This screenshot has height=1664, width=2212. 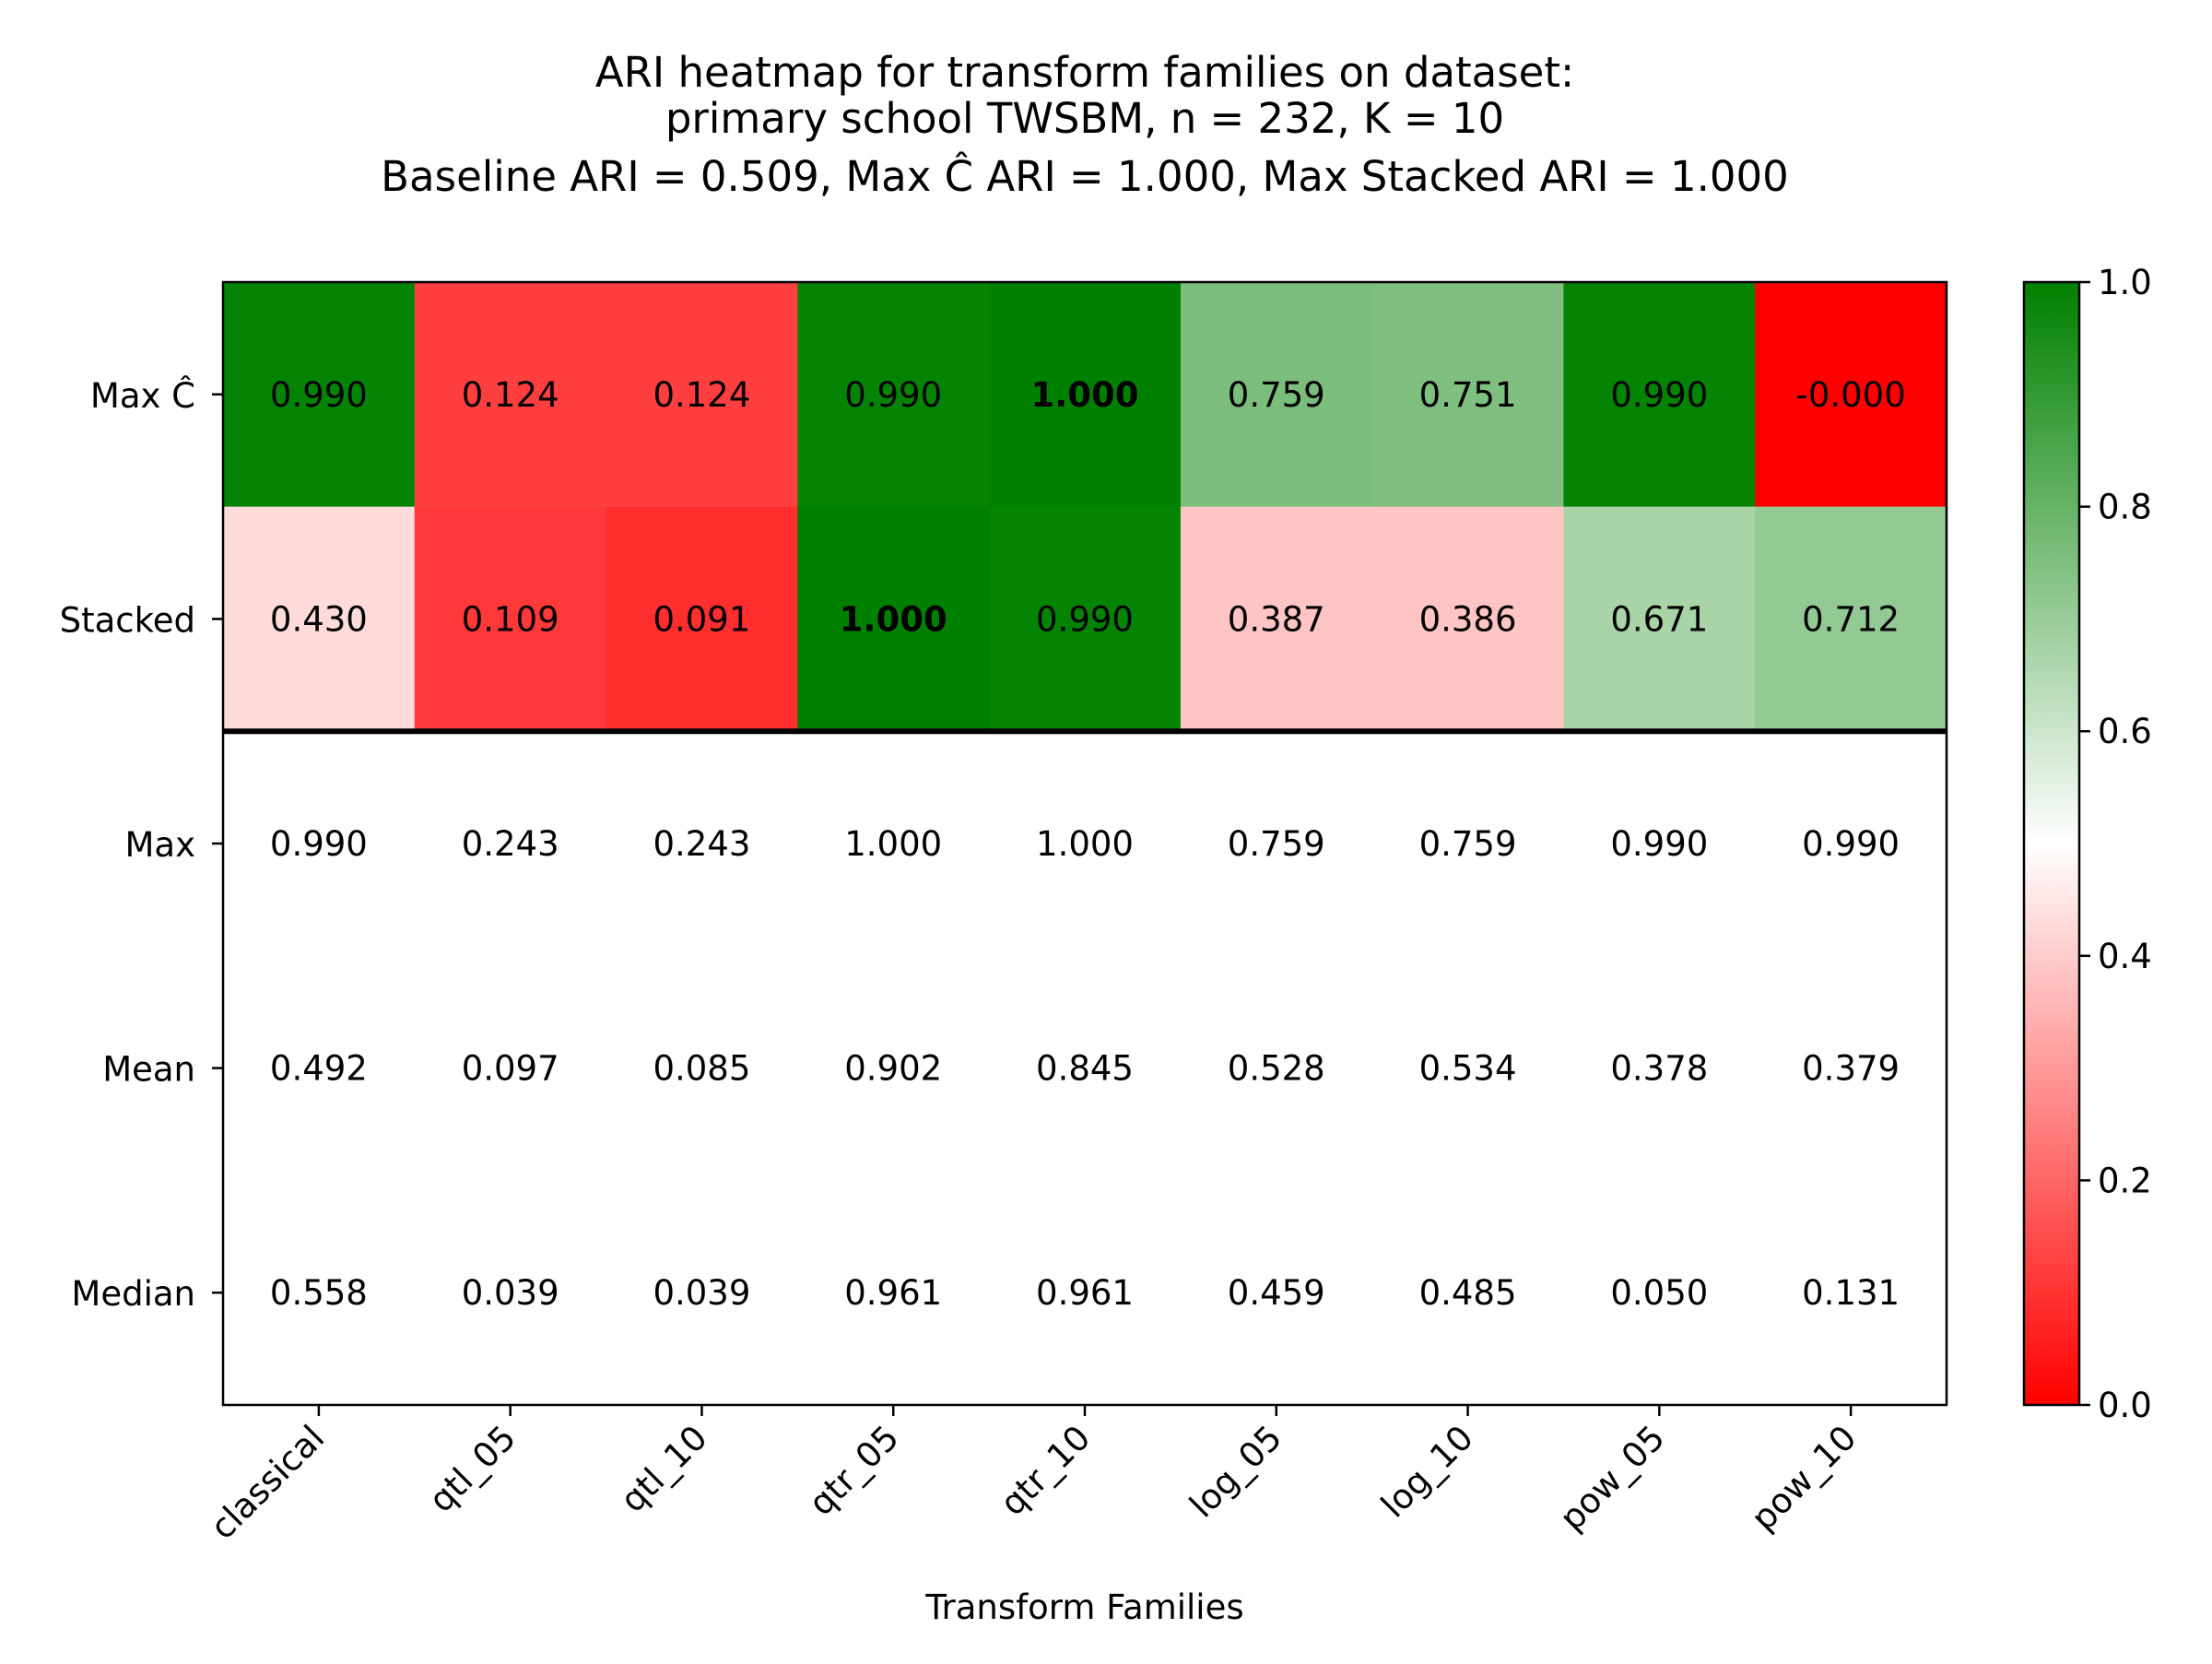 I want to click on x-tick-label: qtr_10, so click(x=1045, y=1470).